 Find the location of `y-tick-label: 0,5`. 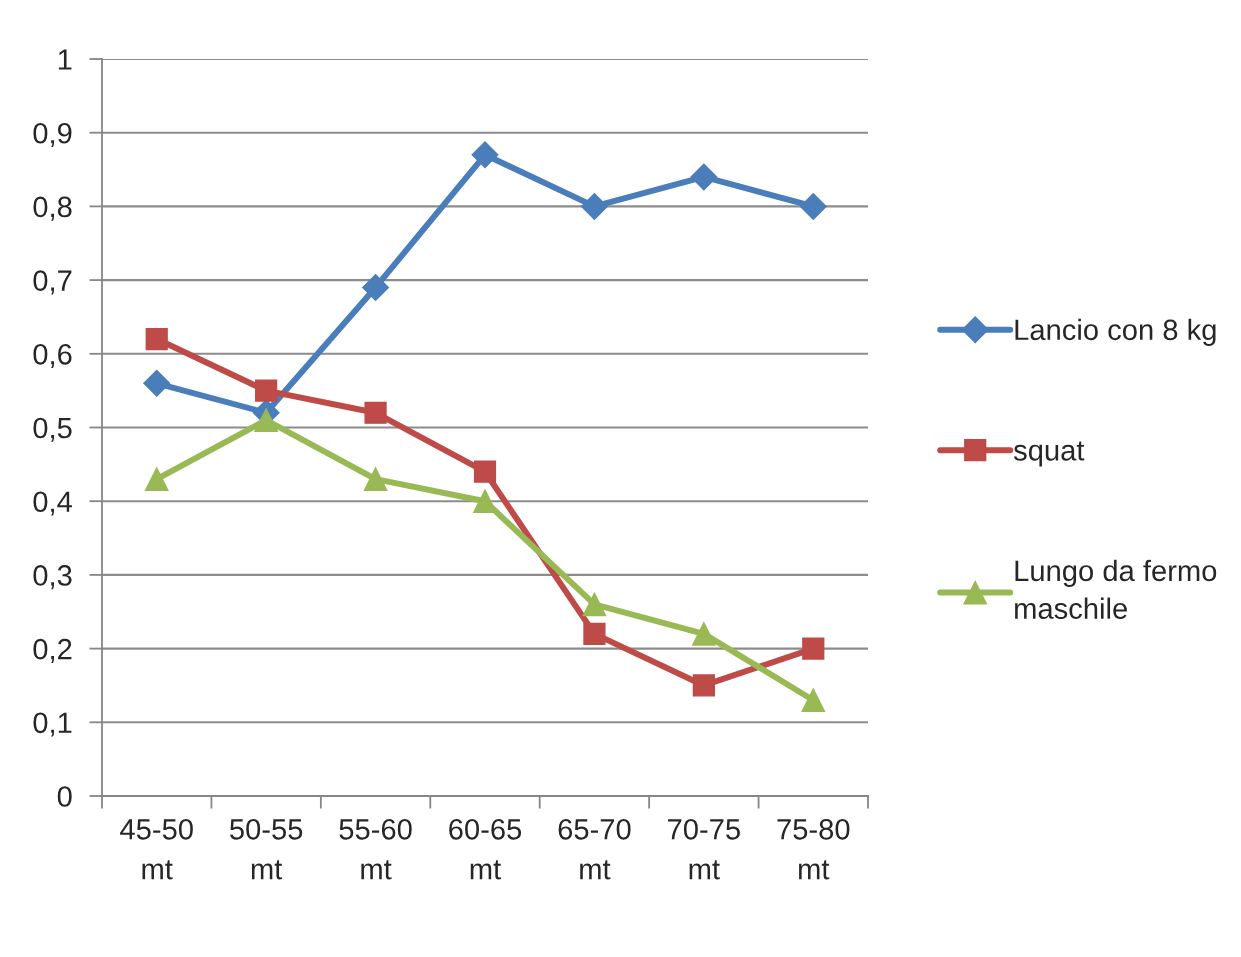

y-tick-label: 0,5 is located at coordinates (52, 429).